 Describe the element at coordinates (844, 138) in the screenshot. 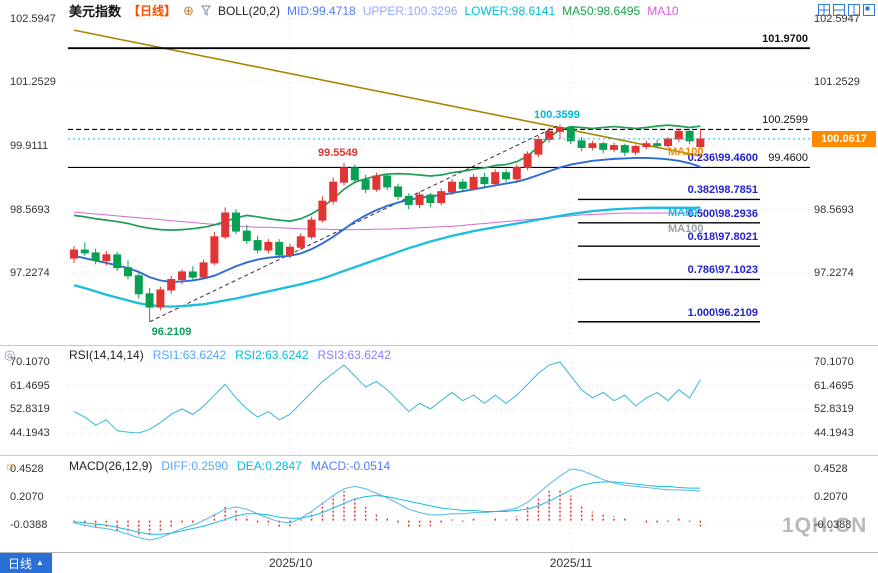

I see `current-price-tag: 100.0617` at that location.